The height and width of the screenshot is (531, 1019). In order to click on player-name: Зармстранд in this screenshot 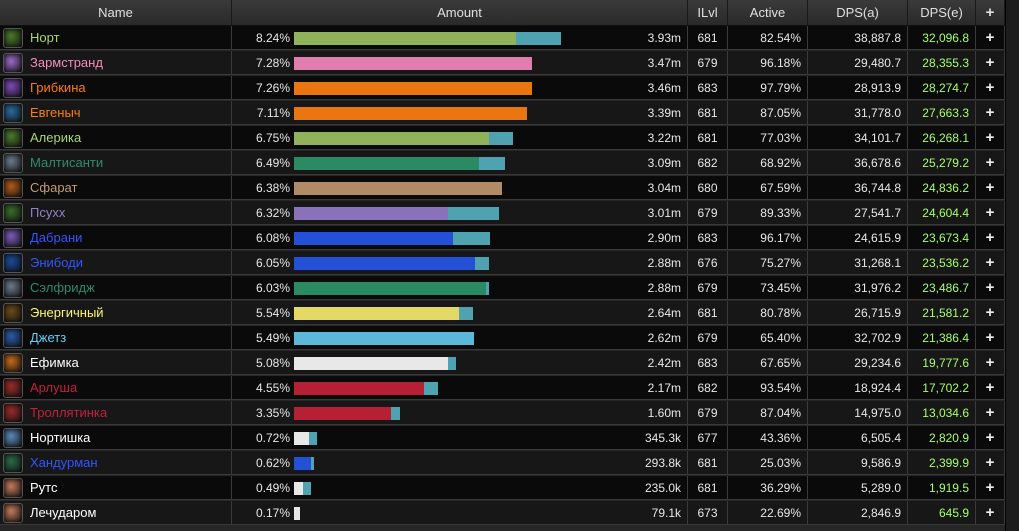, I will do `click(66, 62)`.